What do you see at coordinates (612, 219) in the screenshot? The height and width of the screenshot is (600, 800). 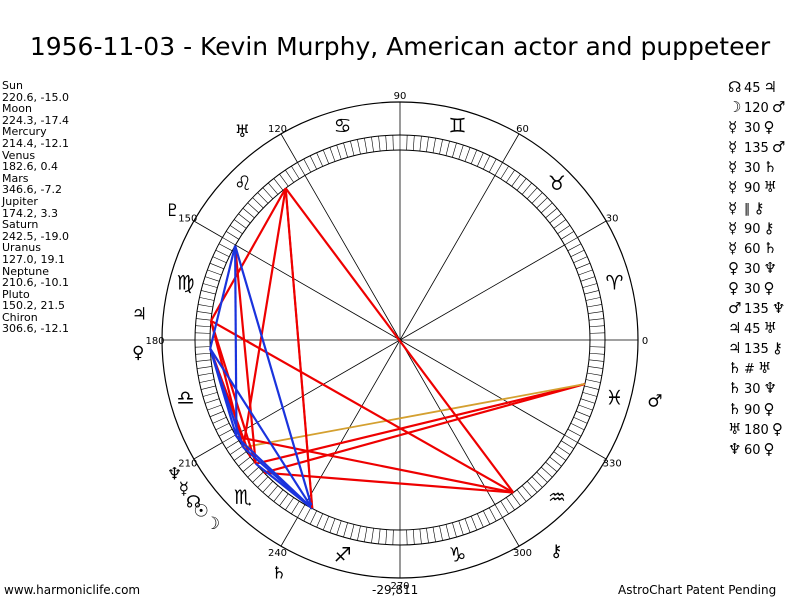 I see `degree-label: 30` at bounding box center [612, 219].